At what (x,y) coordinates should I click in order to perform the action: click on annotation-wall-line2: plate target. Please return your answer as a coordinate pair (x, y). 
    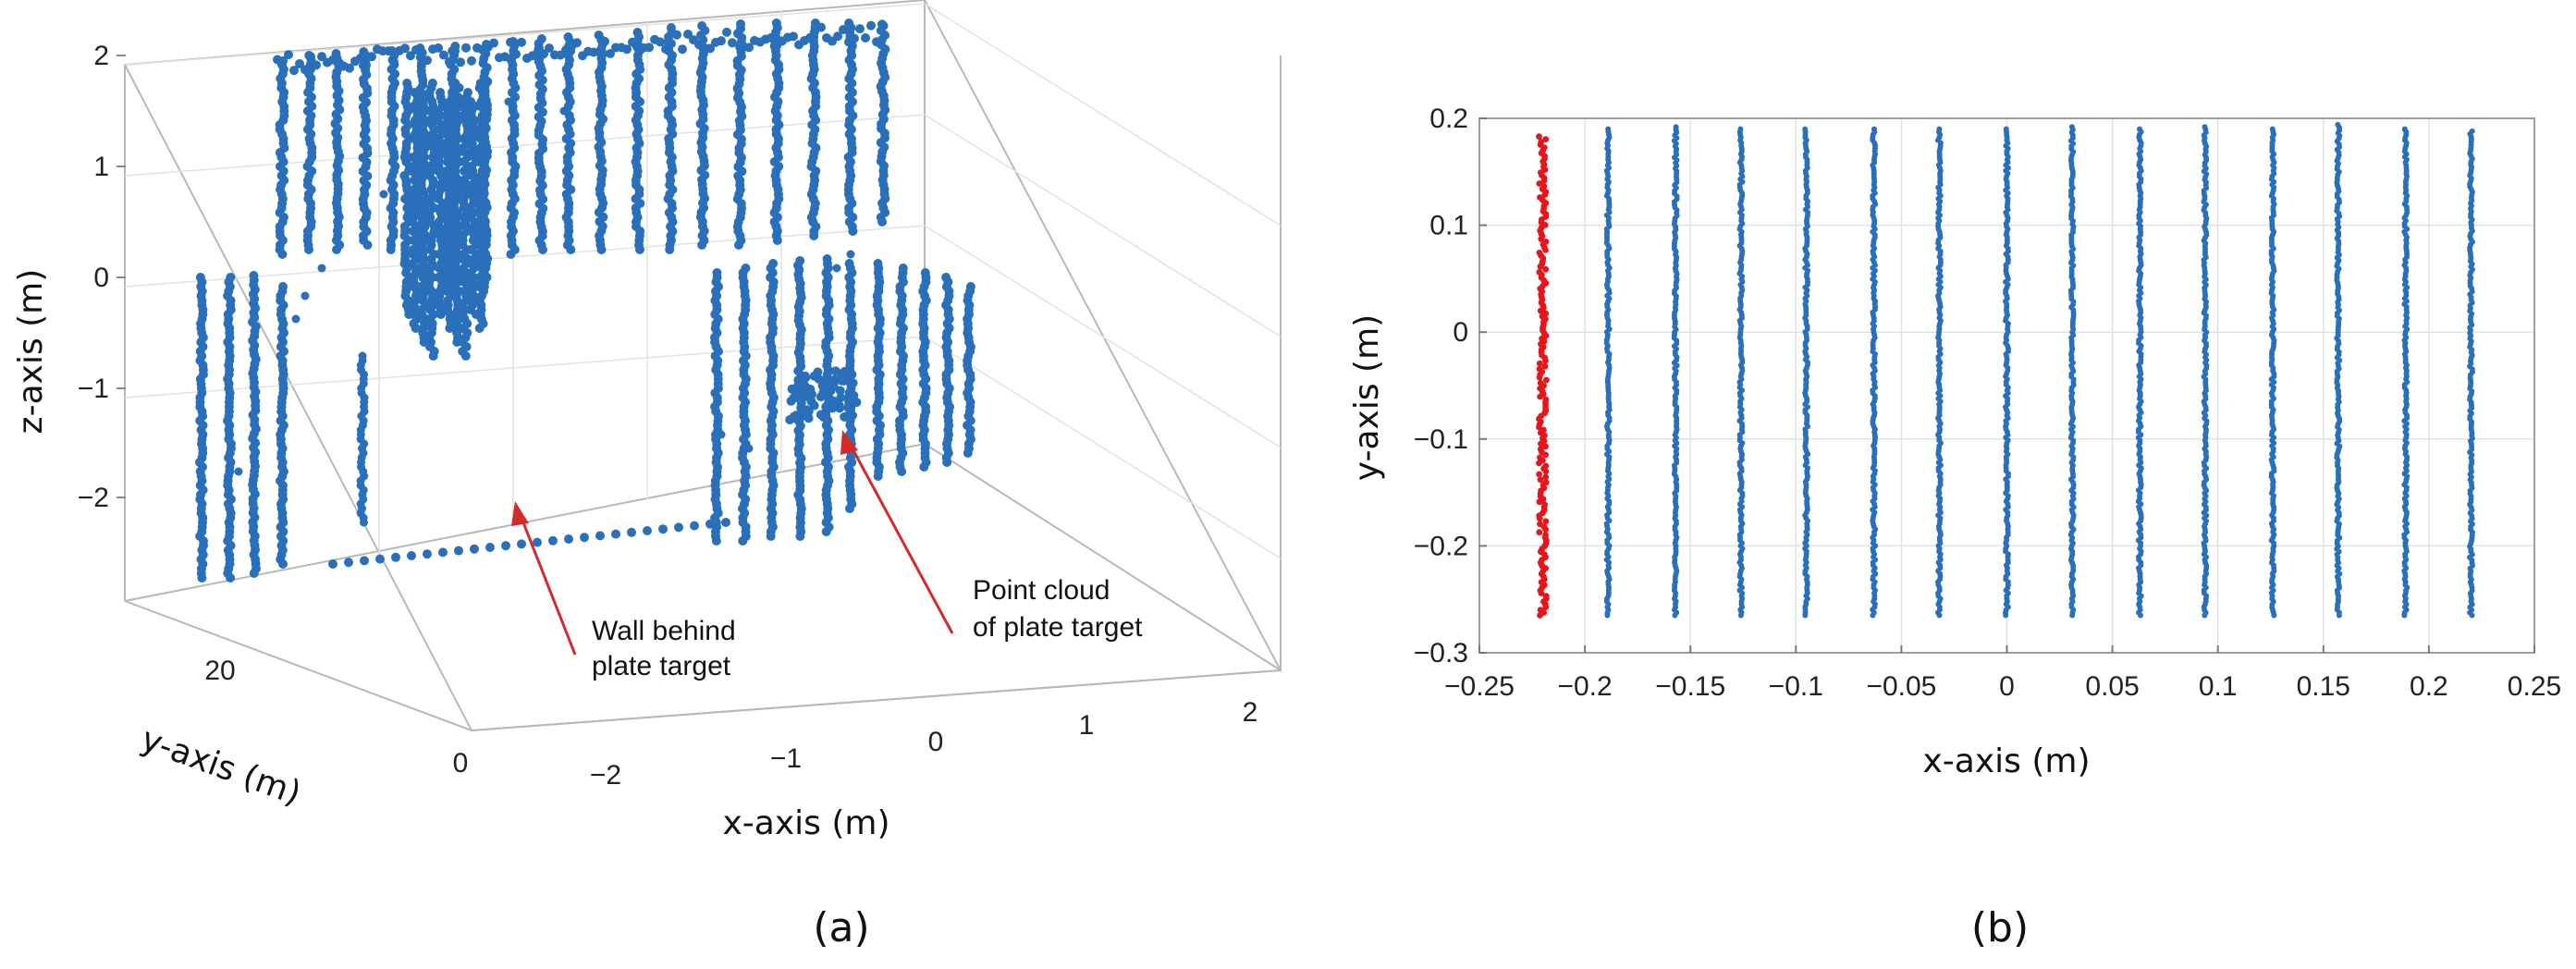
    Looking at the image, I should click on (661, 666).